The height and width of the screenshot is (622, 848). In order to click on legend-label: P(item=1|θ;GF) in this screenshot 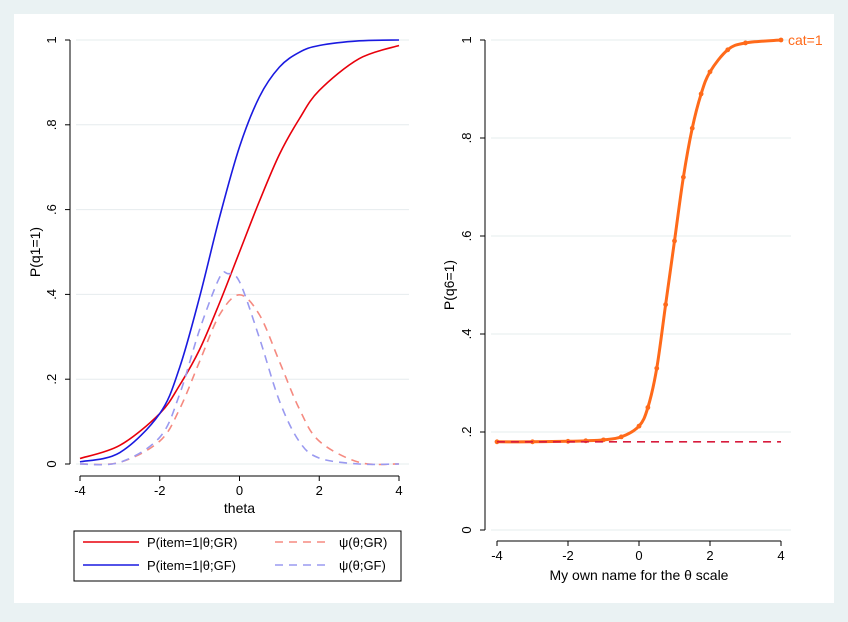, I will do `click(191, 565)`.